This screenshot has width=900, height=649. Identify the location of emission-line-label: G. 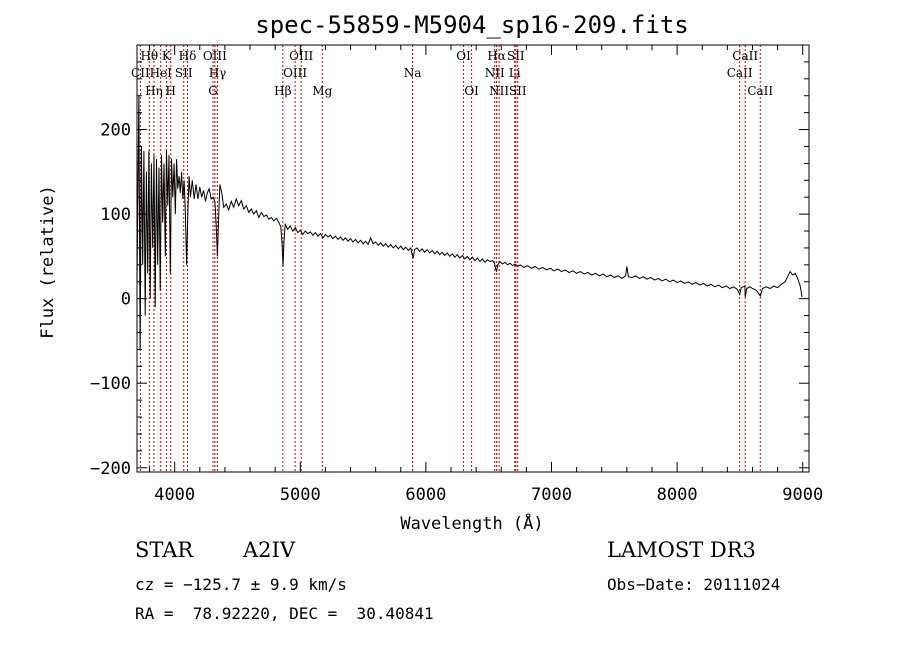
(213, 91).